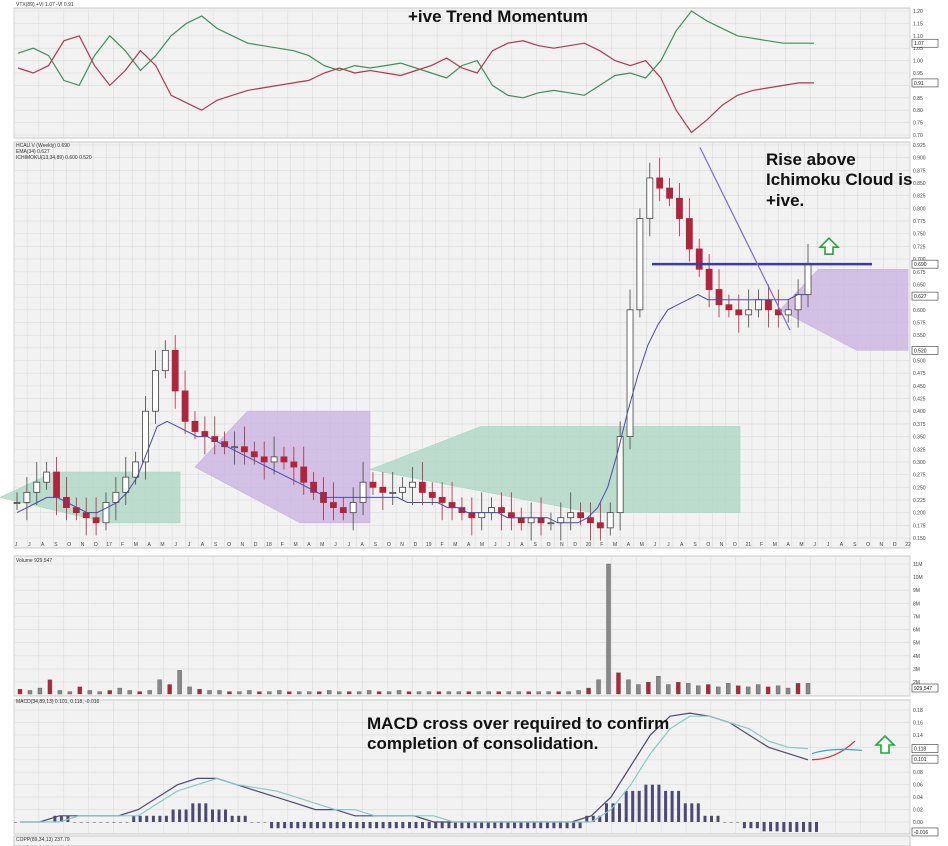 Image resolution: width=948 pixels, height=846 pixels. I want to click on macd-ytick-label: 0.00, so click(918, 823).